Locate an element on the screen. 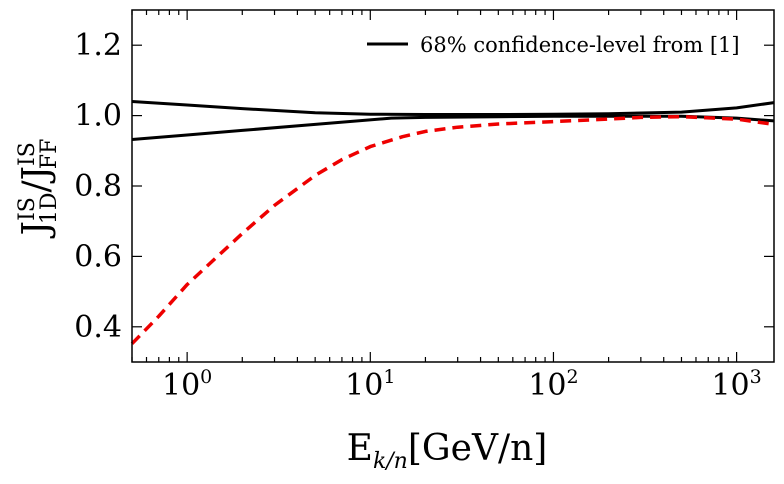 Image resolution: width=784 pixels, height=484 pixels. x-tick-label: 10¹ is located at coordinates (370, 384).